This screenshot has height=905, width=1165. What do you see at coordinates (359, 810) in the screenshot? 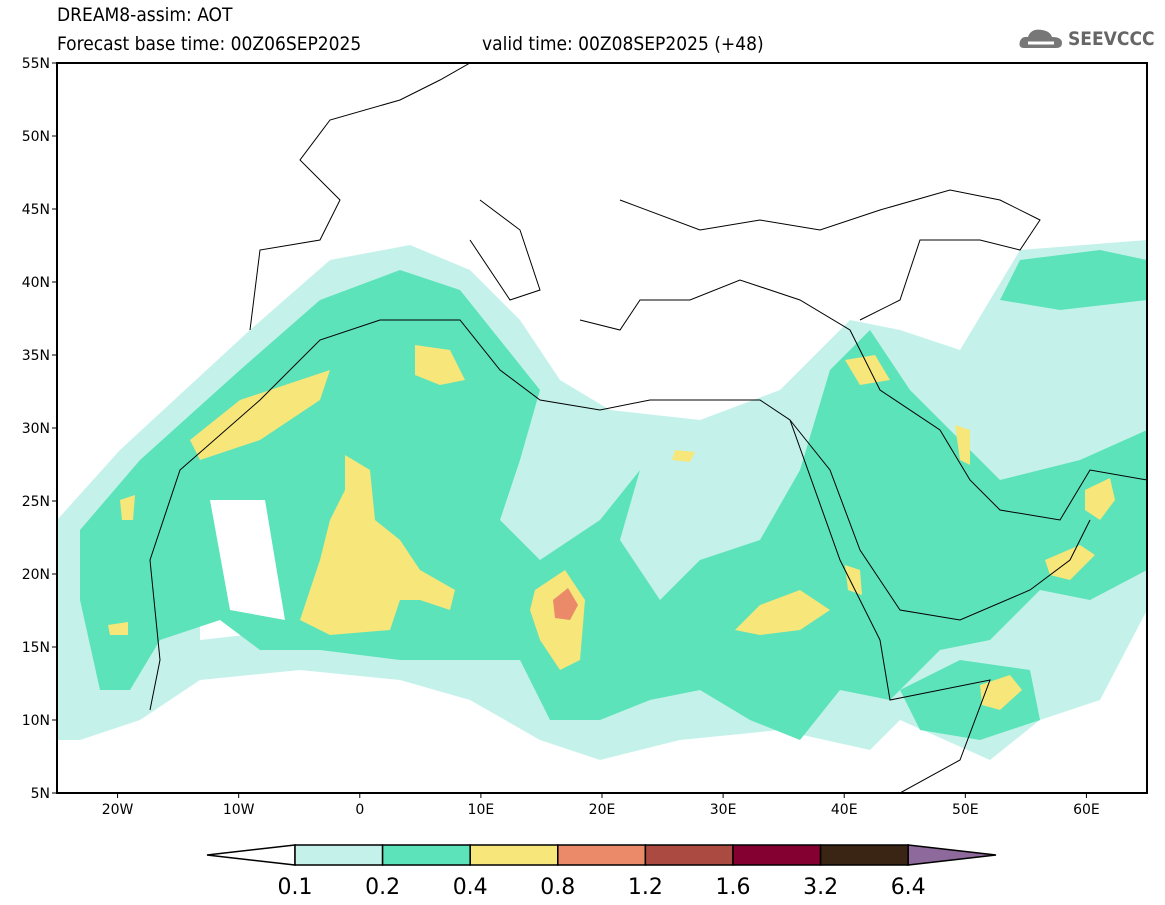
I see `lon-label: 0` at bounding box center [359, 810].